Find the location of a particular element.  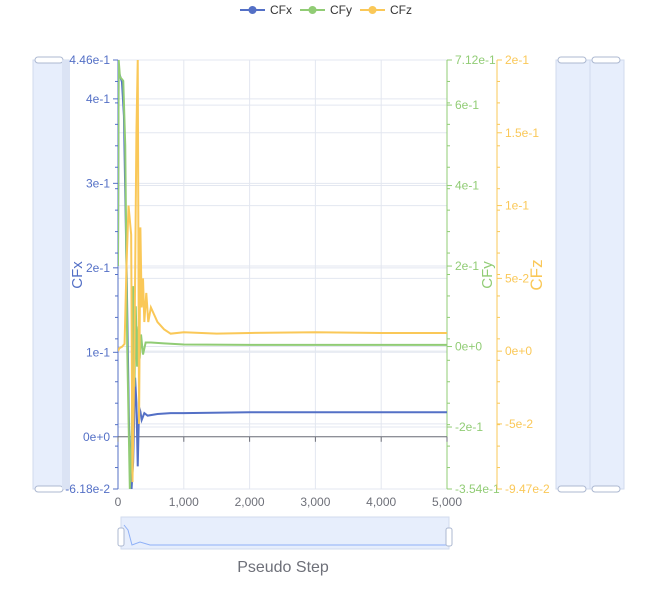

x-axis-title: Pseudo Step is located at coordinates (283, 567).